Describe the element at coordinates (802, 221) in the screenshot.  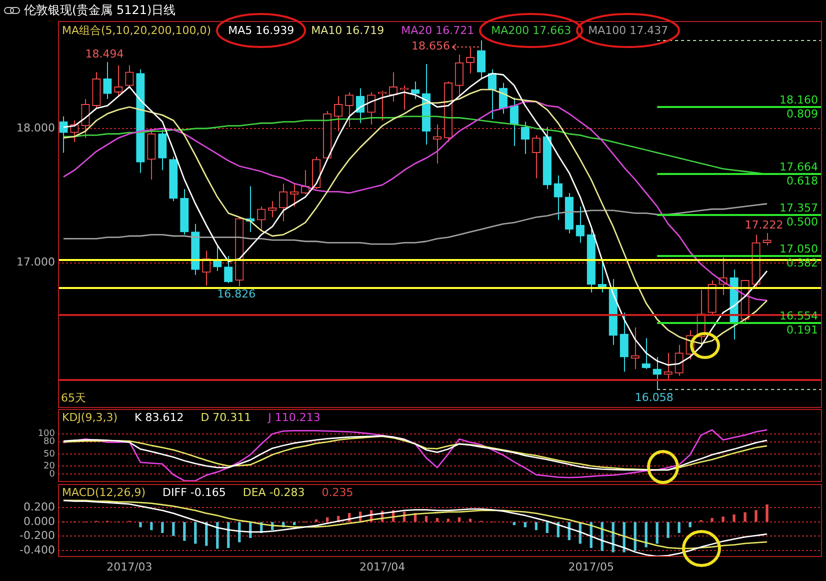
I see `annotation: 0.500` at that location.